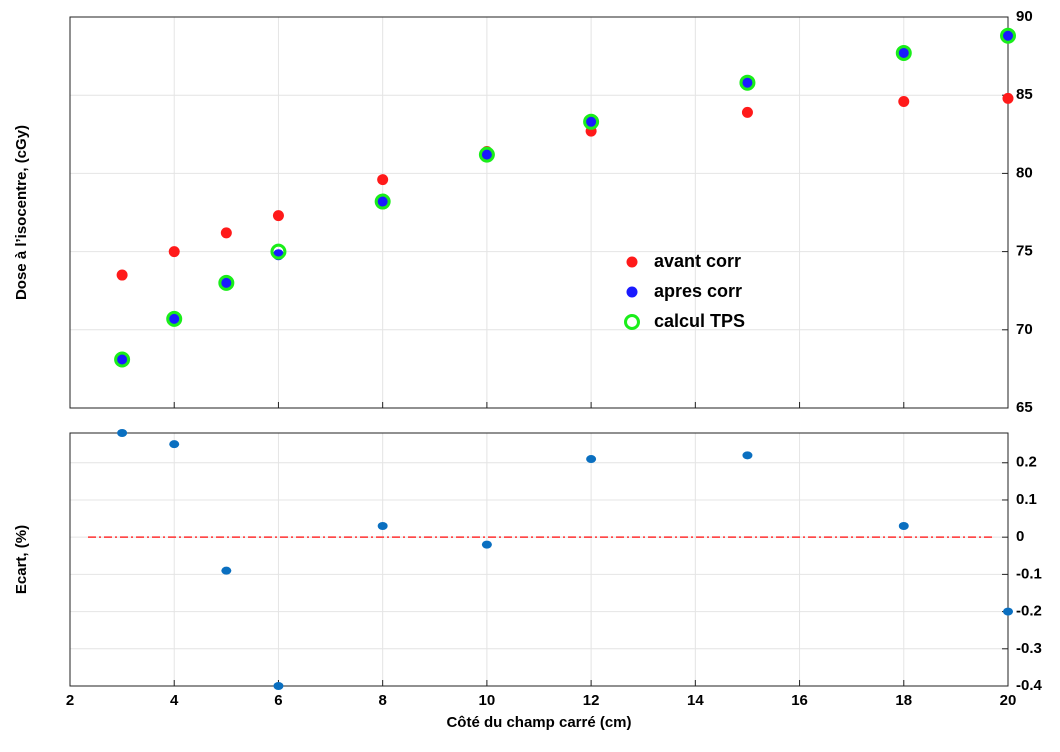  I want to click on x-axis-label: Côté du champ carré (cm), so click(538, 722).